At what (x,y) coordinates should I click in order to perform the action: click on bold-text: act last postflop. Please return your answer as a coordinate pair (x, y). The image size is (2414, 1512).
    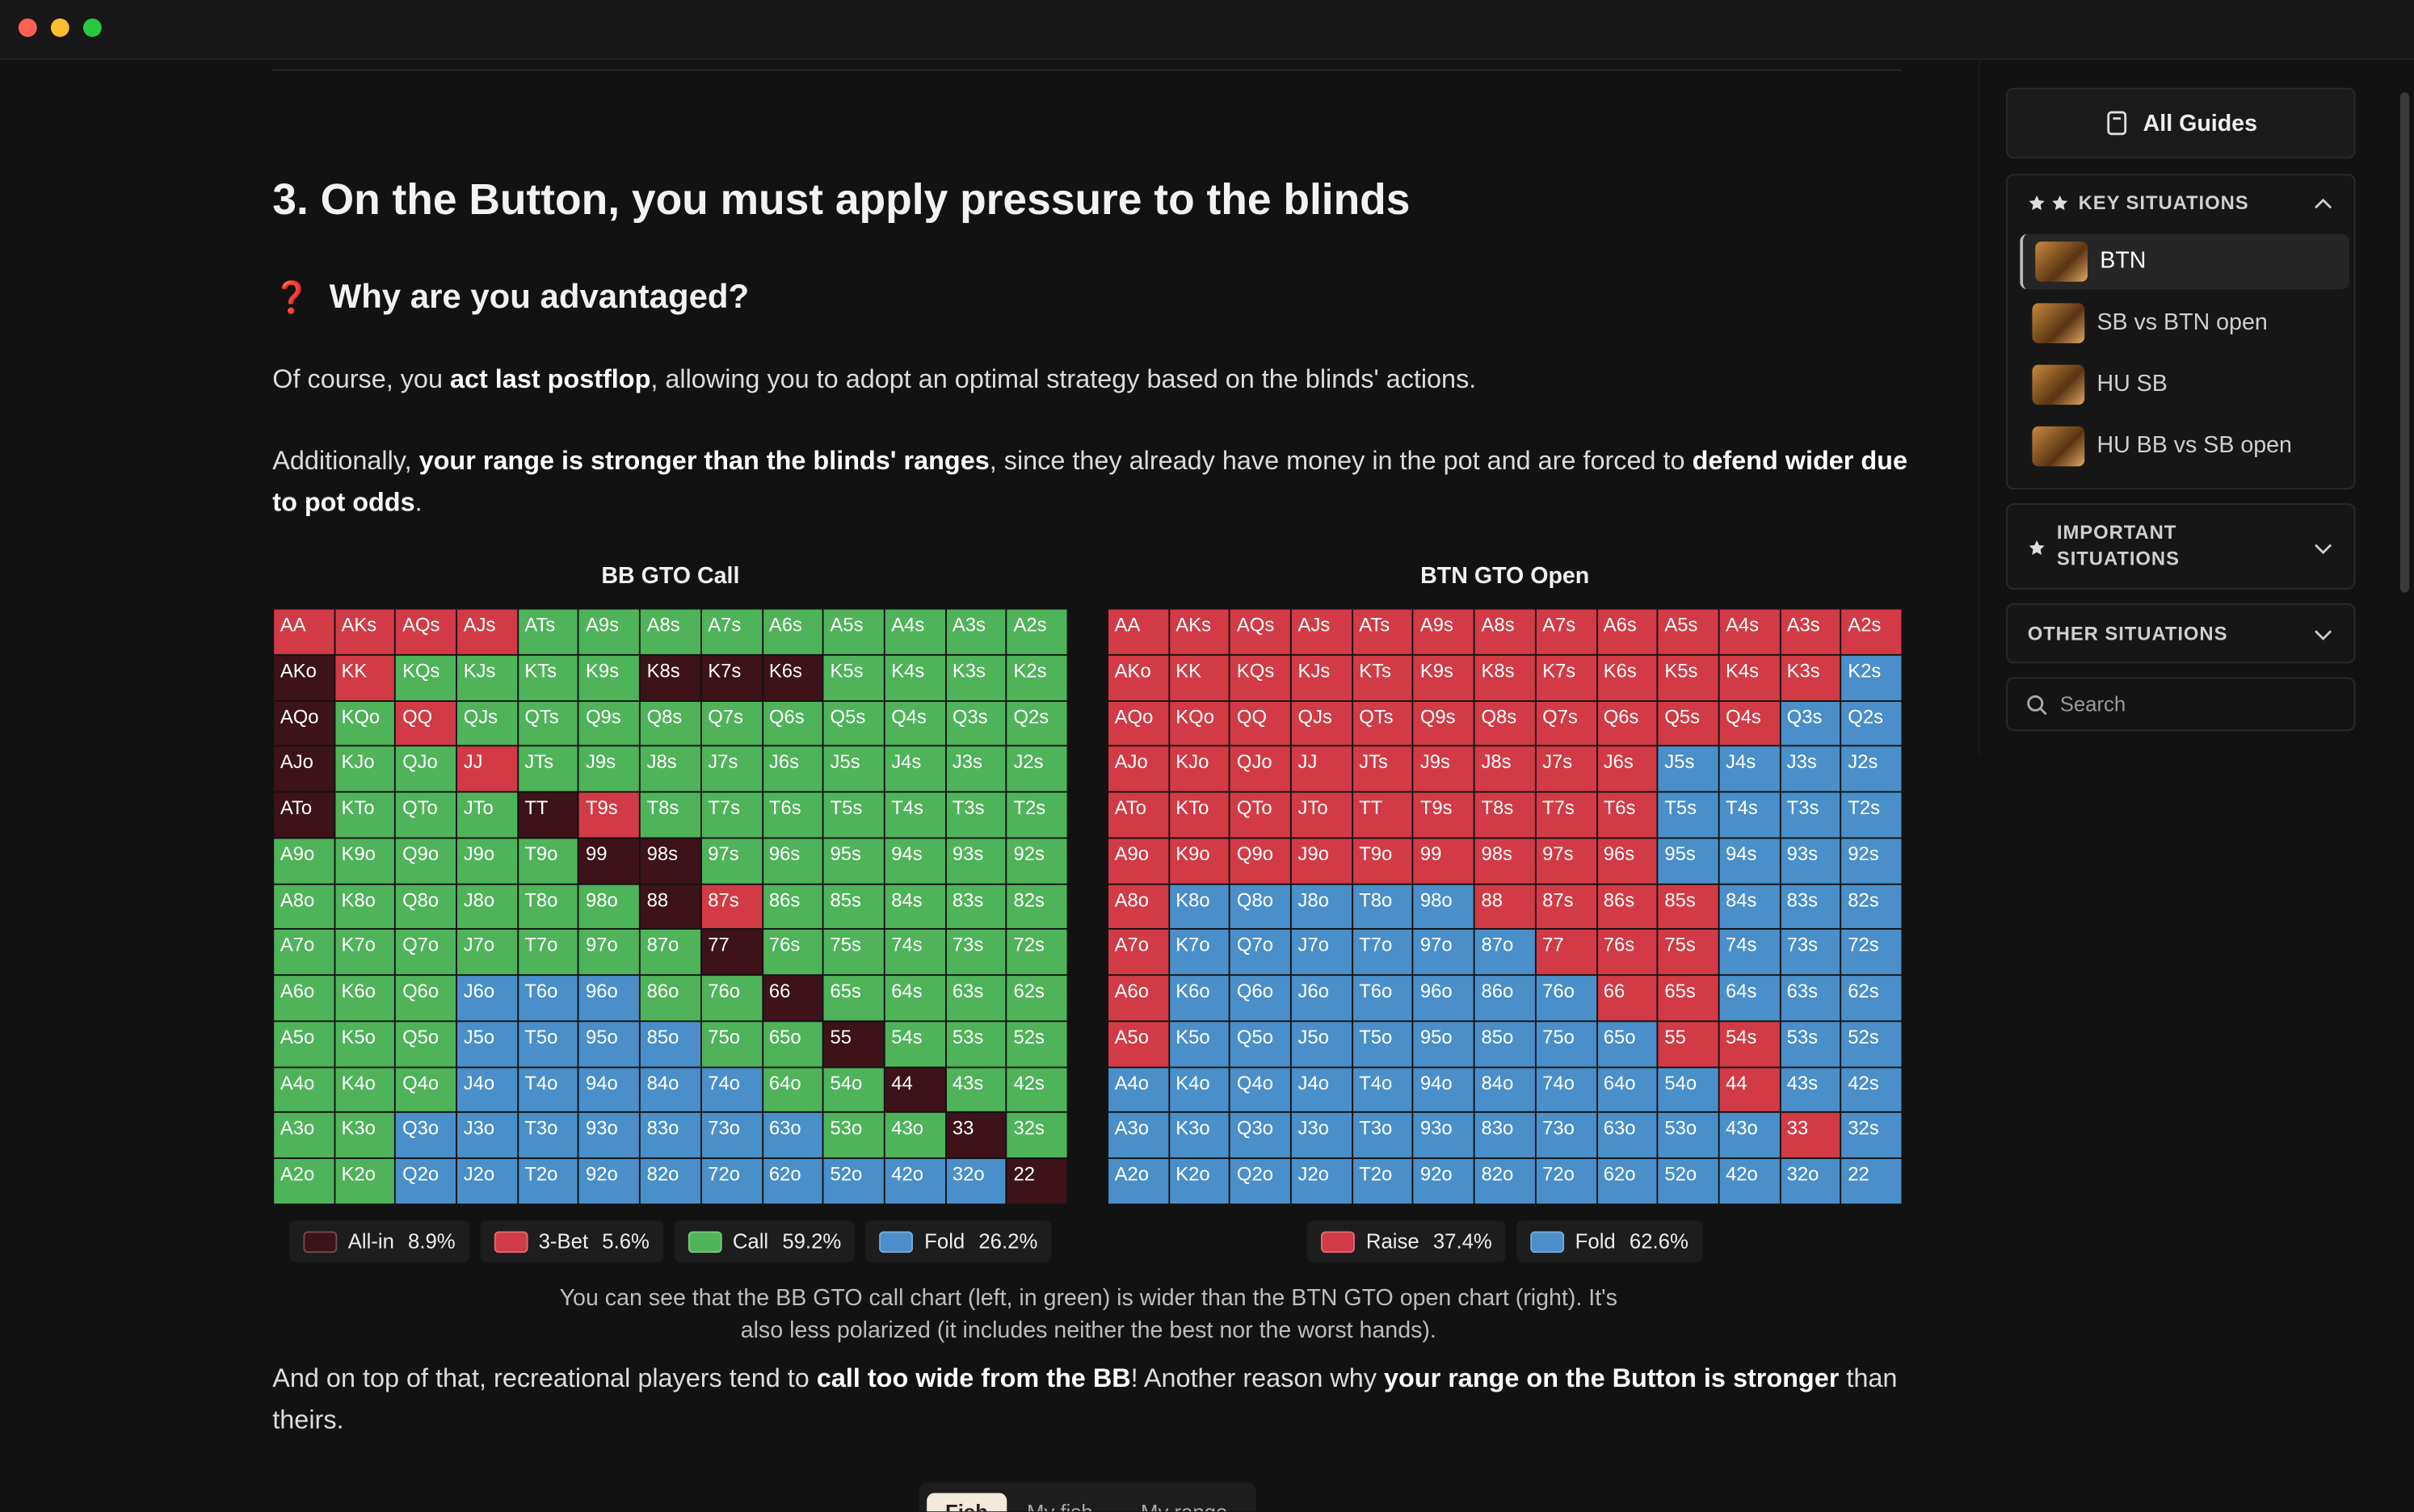
    Looking at the image, I should click on (550, 379).